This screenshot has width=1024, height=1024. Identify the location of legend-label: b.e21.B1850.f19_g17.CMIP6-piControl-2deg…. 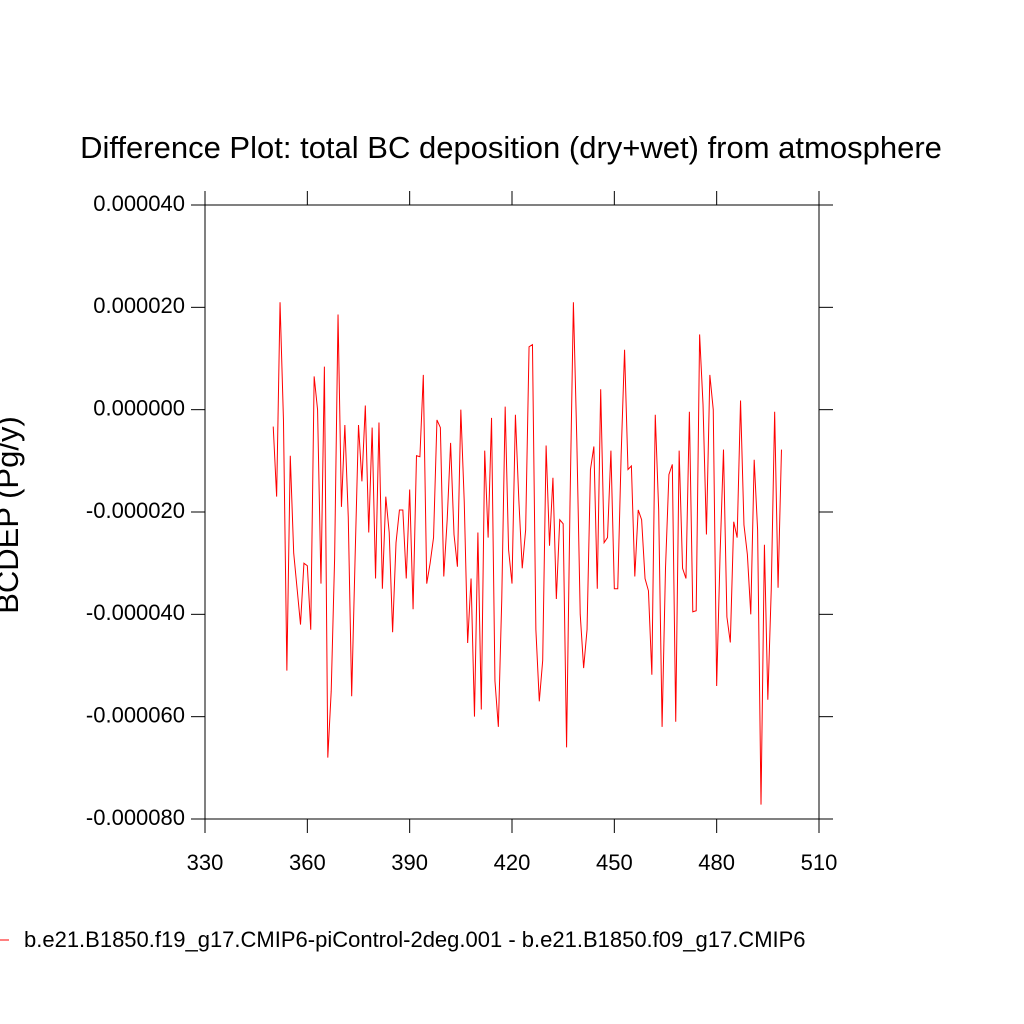
(415, 939).